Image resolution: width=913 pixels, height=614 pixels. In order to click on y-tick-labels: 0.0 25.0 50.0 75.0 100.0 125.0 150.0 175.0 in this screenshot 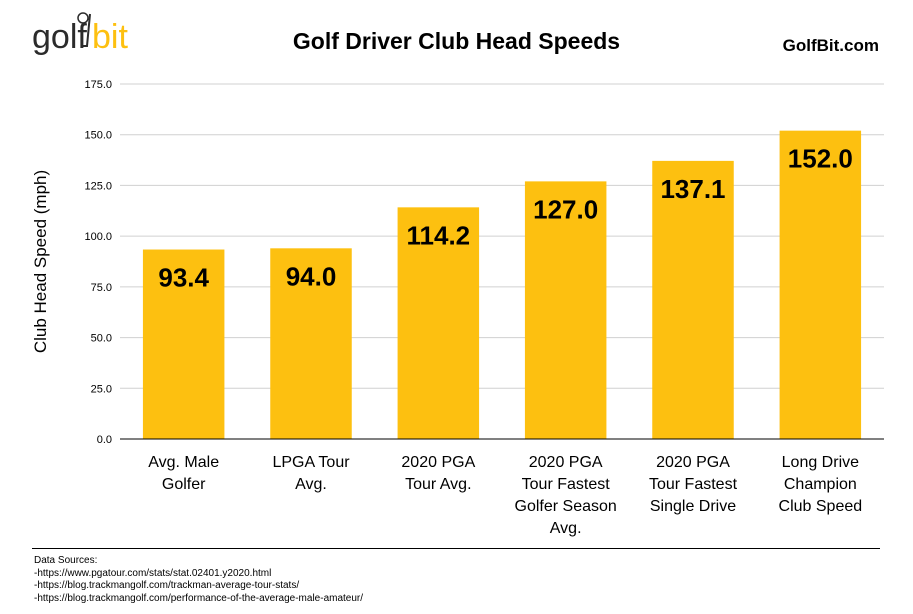, I will do `click(98, 262)`.